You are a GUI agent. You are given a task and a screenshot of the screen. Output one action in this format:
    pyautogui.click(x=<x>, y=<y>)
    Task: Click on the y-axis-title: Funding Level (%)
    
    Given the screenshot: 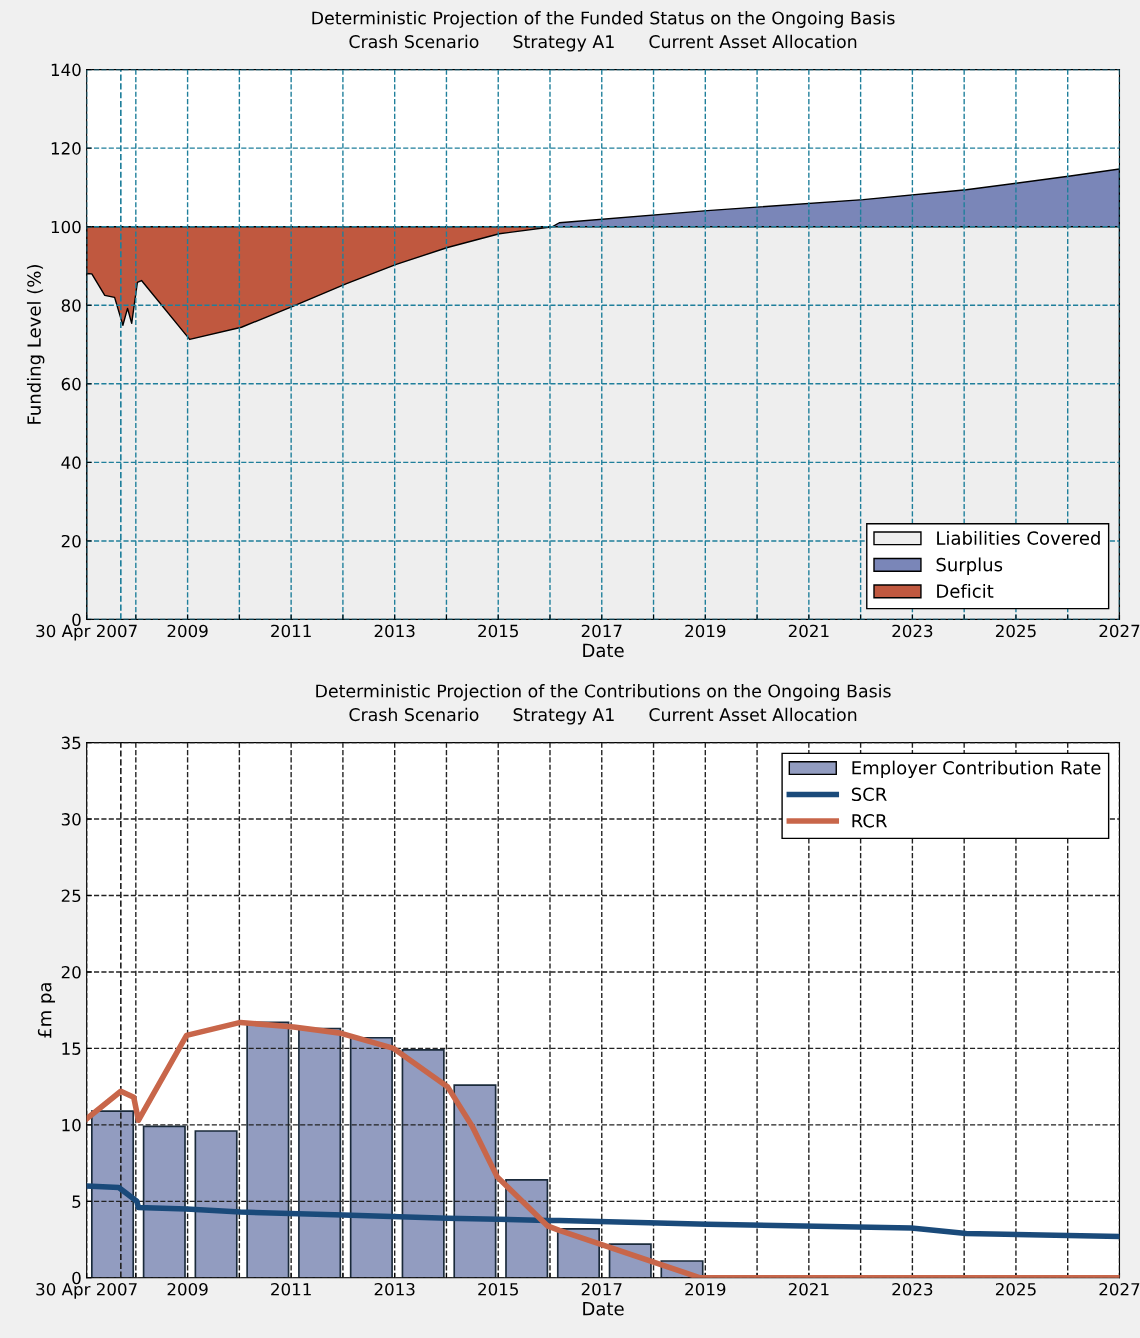 What is the action you would take?
    pyautogui.click(x=35, y=344)
    